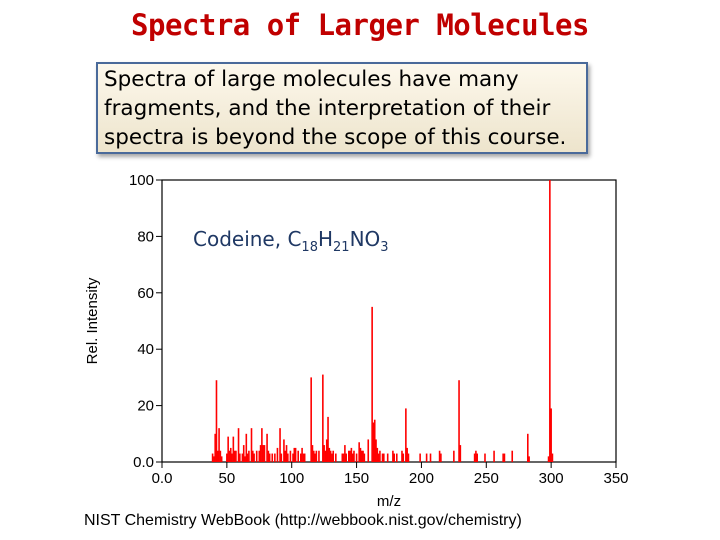 This screenshot has width=720, height=540. What do you see at coordinates (615, 478) in the screenshot?
I see `x-tick-label: 350` at bounding box center [615, 478].